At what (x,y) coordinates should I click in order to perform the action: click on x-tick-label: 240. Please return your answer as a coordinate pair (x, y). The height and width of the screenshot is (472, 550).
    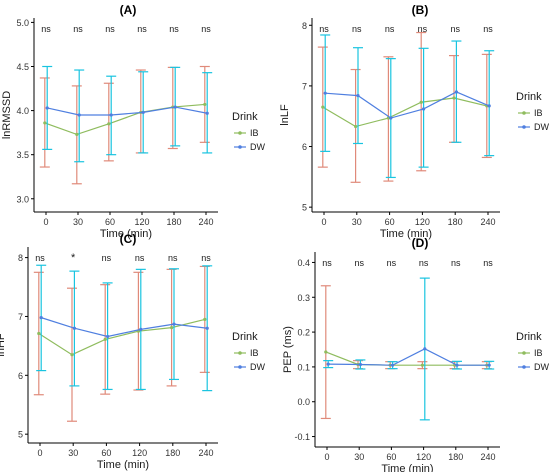
    Looking at the image, I should click on (205, 222).